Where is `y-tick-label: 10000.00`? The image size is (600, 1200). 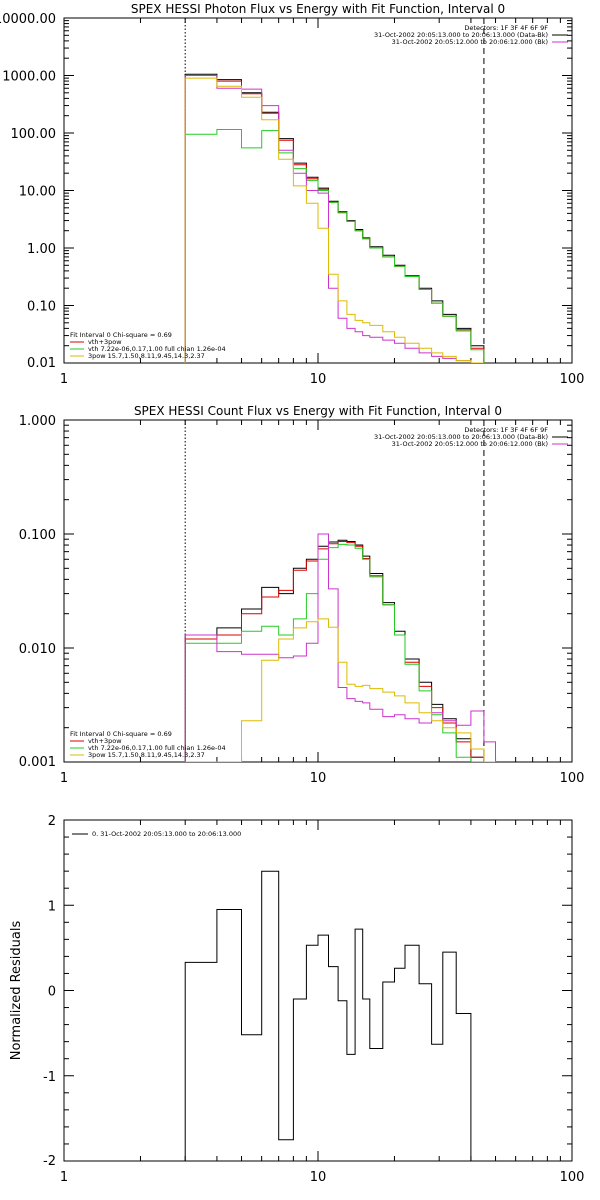 y-tick-label: 10000.00 is located at coordinates (28, 19).